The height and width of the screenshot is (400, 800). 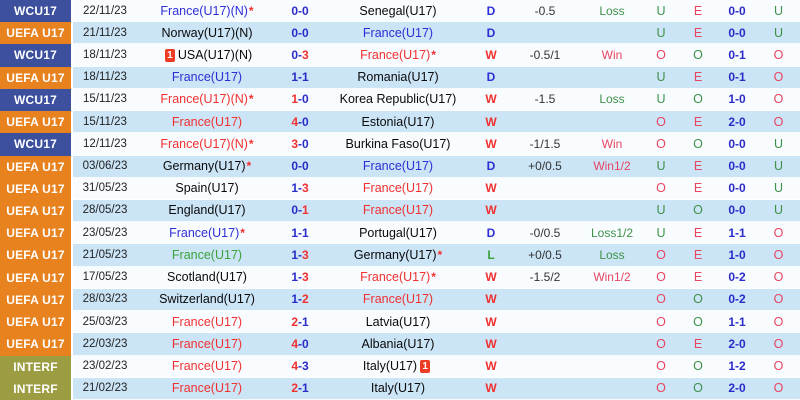 I want to click on away-team: Albania(U17), so click(x=398, y=344).